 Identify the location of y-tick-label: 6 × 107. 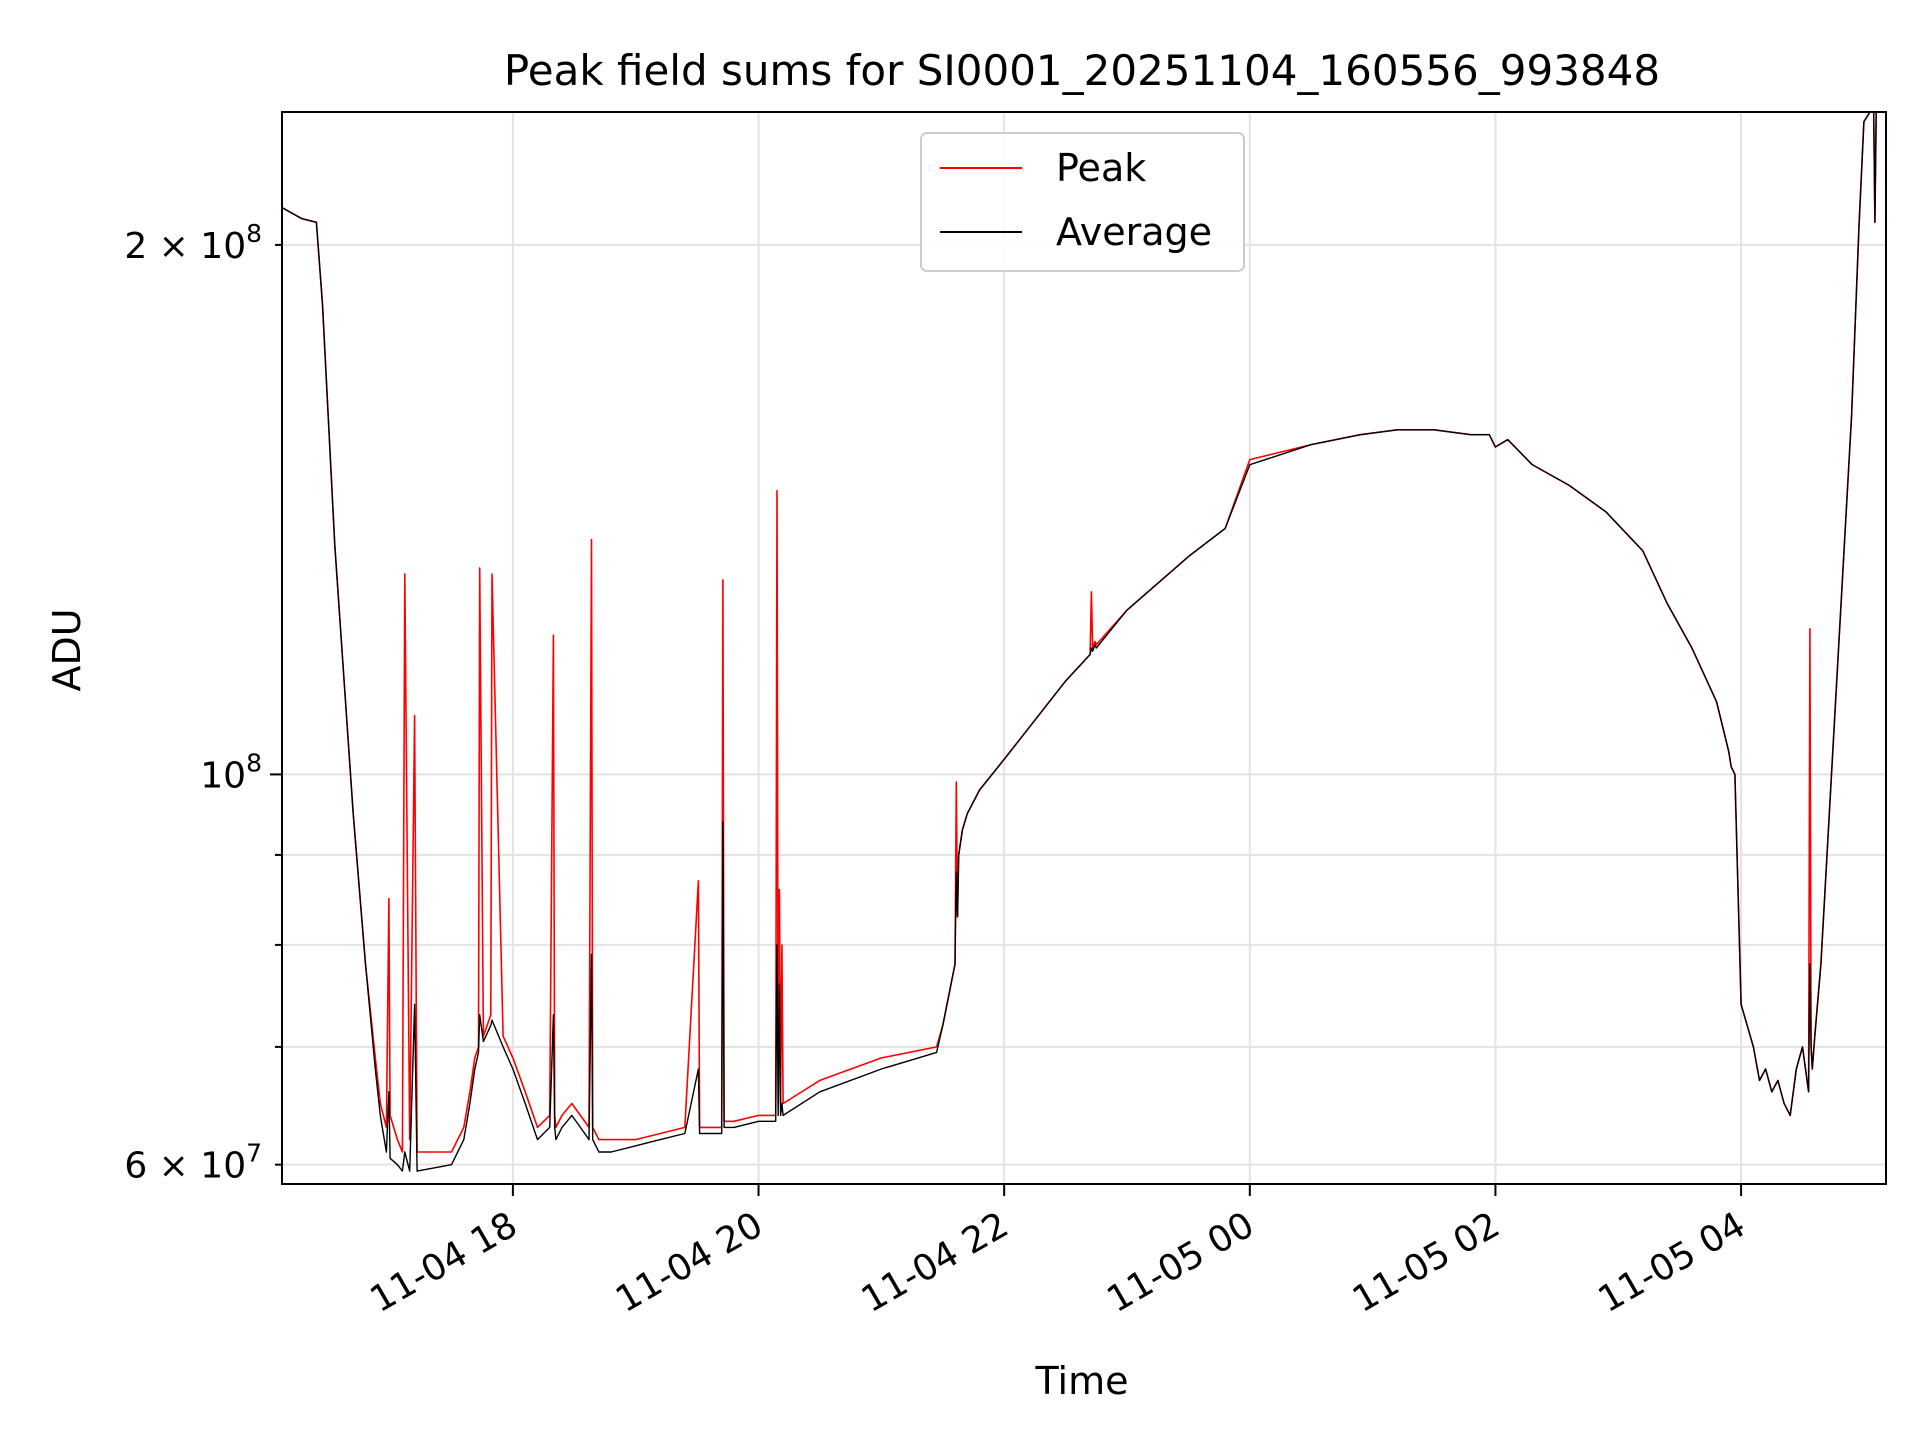
(193, 1163).